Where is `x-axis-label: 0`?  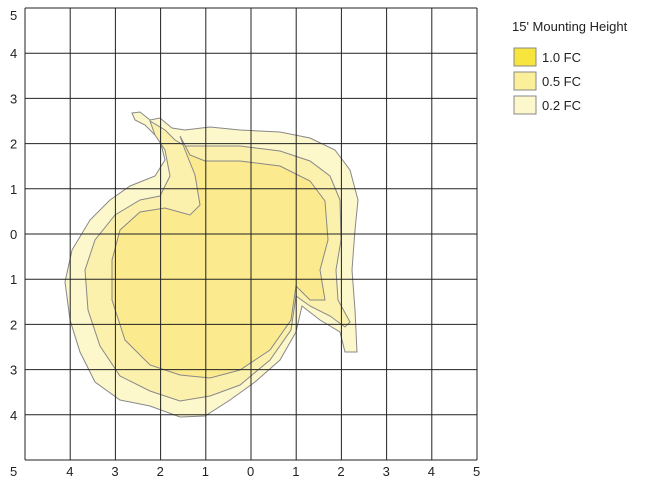 x-axis-label: 0 is located at coordinates (250, 471).